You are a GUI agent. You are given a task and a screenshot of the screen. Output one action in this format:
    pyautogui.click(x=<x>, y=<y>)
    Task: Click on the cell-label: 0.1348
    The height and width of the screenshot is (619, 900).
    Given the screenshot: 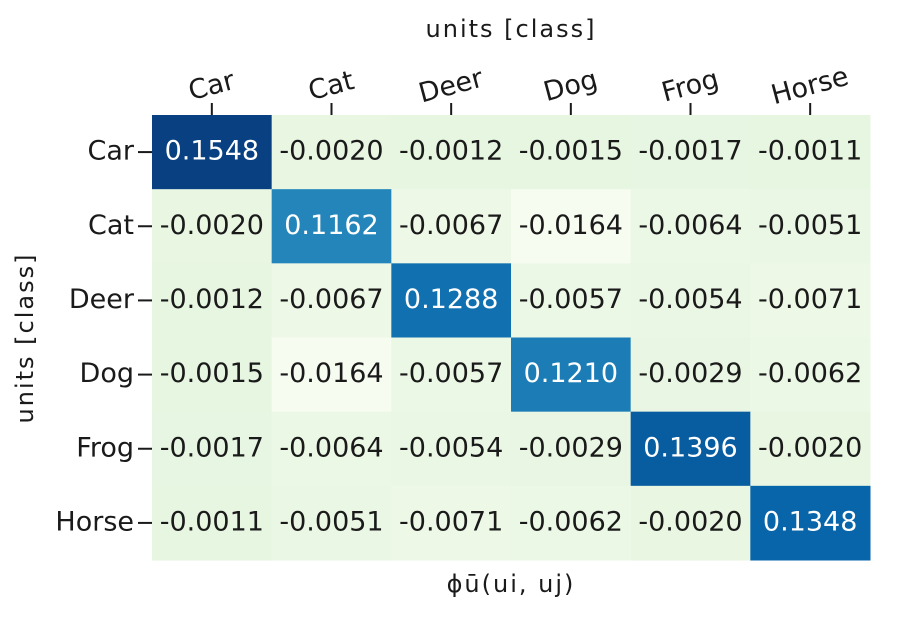 What is the action you would take?
    pyautogui.click(x=810, y=521)
    